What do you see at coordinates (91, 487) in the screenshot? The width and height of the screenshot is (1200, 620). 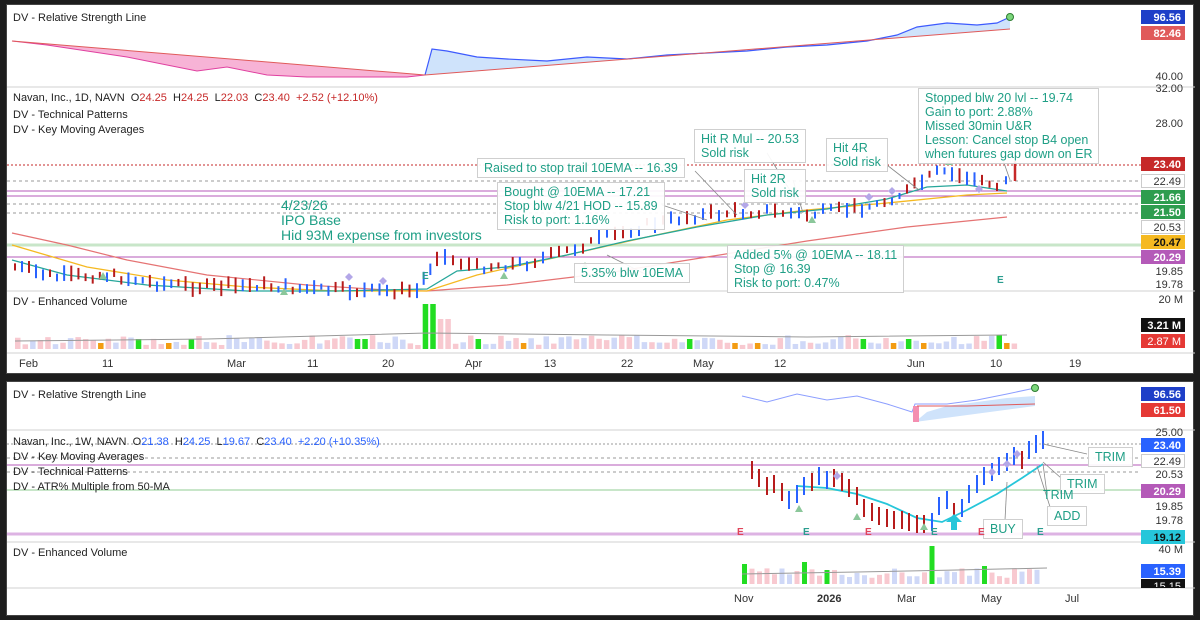 I see `indicator-atr-multiple: DV - ATR% Multiple from 50-MA` at bounding box center [91, 487].